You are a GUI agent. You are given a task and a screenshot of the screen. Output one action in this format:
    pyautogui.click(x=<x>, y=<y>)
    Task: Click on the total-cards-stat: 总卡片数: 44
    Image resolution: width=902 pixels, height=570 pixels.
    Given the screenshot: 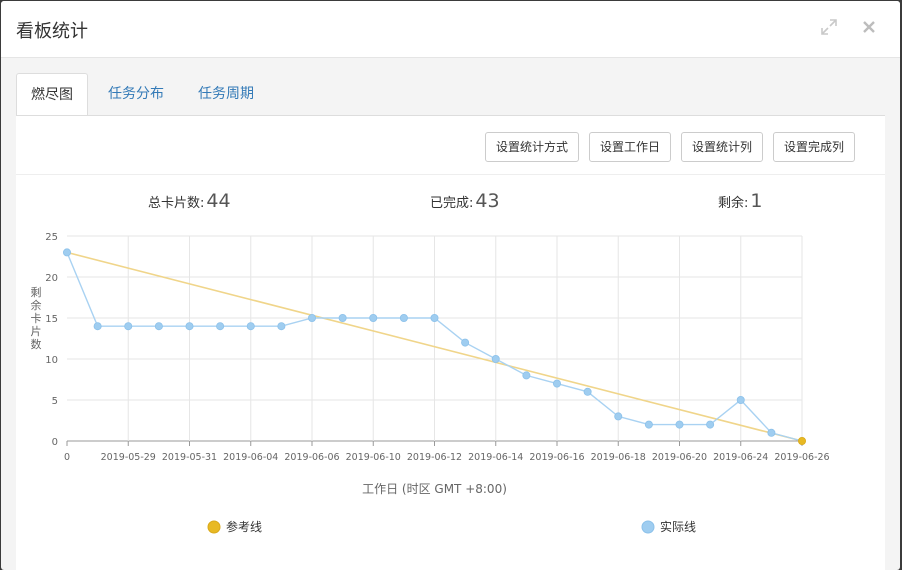 What is the action you would take?
    pyautogui.click(x=189, y=201)
    